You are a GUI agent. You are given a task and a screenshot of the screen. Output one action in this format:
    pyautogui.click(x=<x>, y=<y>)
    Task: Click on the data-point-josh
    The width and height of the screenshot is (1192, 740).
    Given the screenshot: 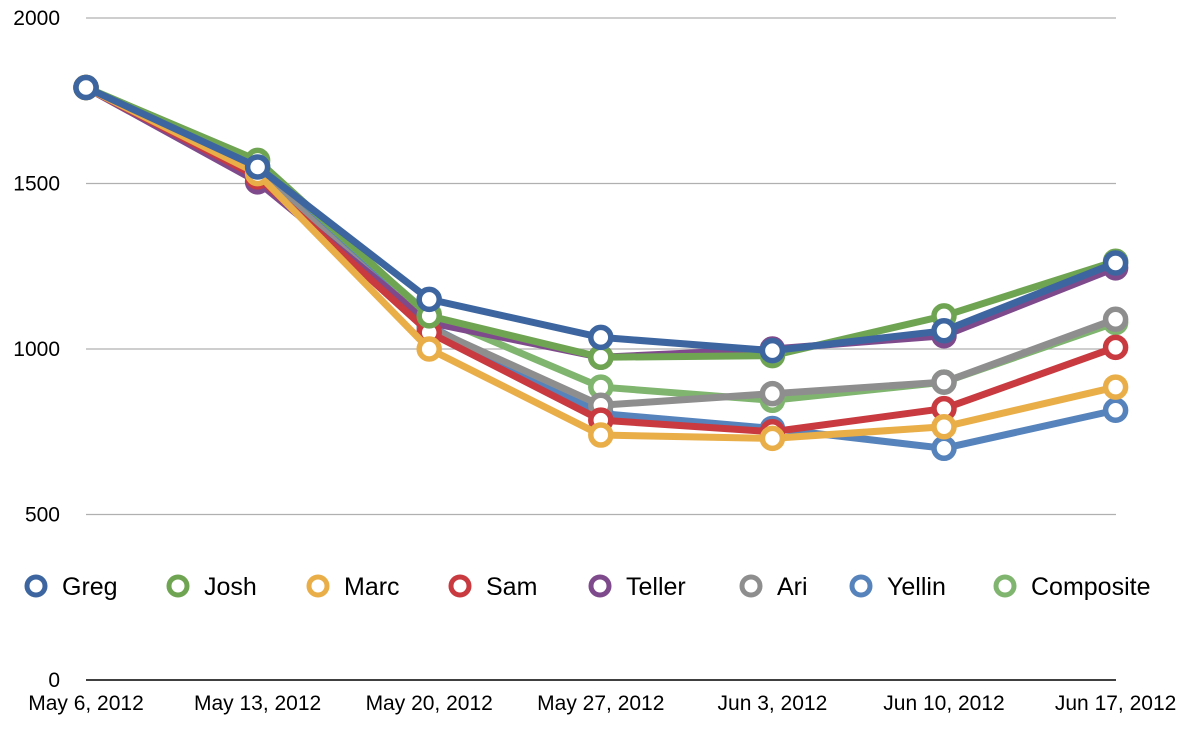 What is the action you would take?
    pyautogui.click(x=601, y=357)
    